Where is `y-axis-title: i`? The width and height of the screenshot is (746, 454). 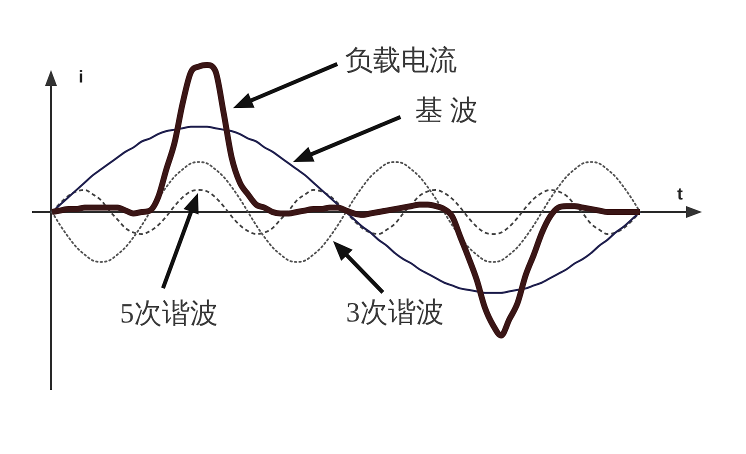
y-axis-title: i is located at coordinates (81, 77).